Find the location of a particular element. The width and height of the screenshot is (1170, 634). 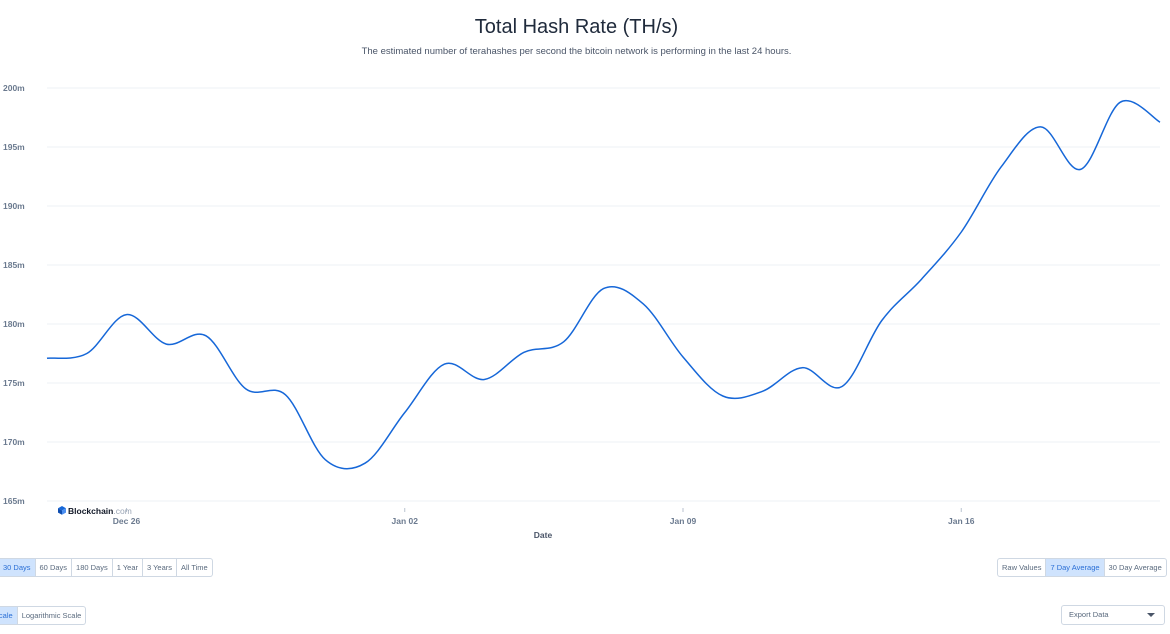

scale-selector: Linear Scale Logarithmic Scale is located at coordinates (43, 615).